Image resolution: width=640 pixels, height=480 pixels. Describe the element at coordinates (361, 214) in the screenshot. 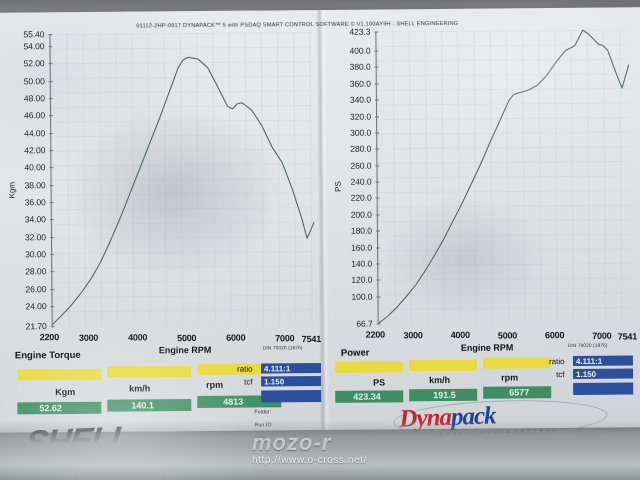

I see `power-y-tick-label: 200.0` at that location.